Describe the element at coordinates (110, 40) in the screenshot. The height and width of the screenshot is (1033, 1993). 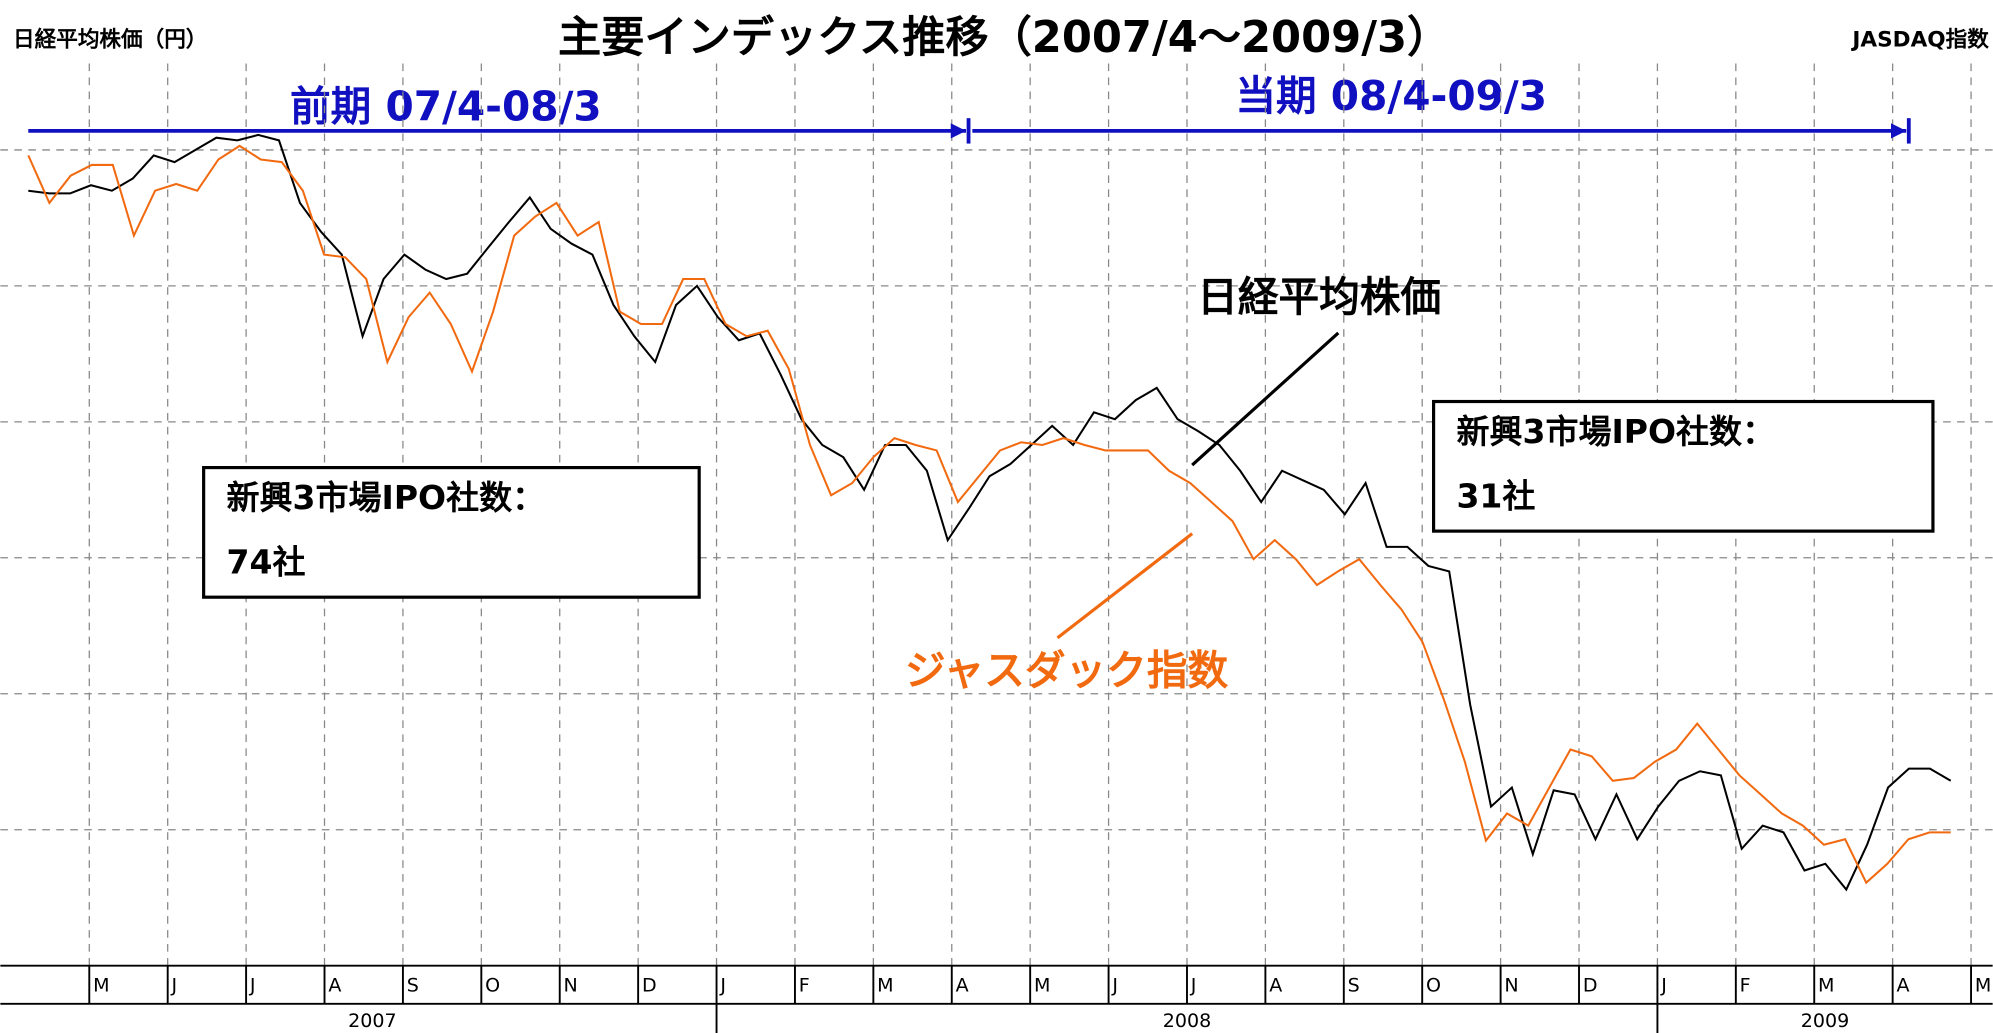
I see `y-axis-label: 日経平均株価（円）` at that location.